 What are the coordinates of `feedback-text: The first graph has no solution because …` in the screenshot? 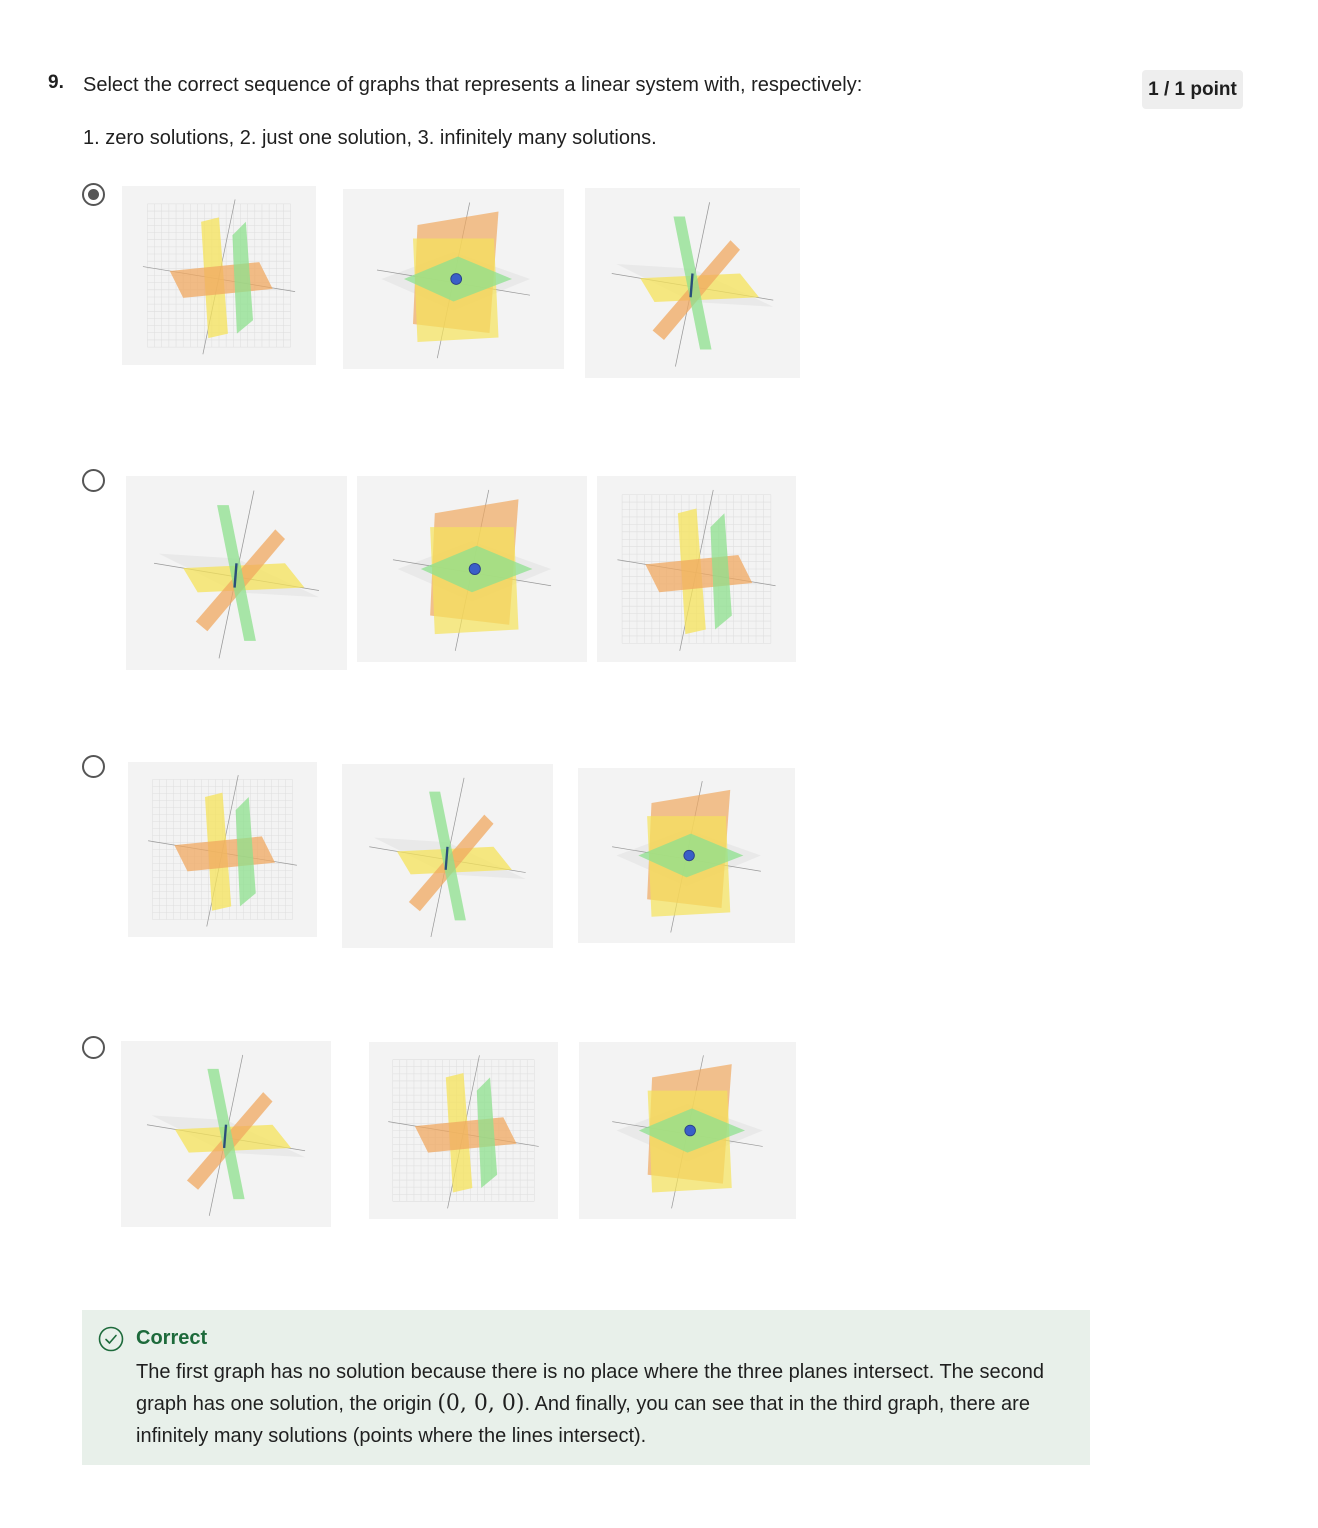 It's located at (596, 1404).